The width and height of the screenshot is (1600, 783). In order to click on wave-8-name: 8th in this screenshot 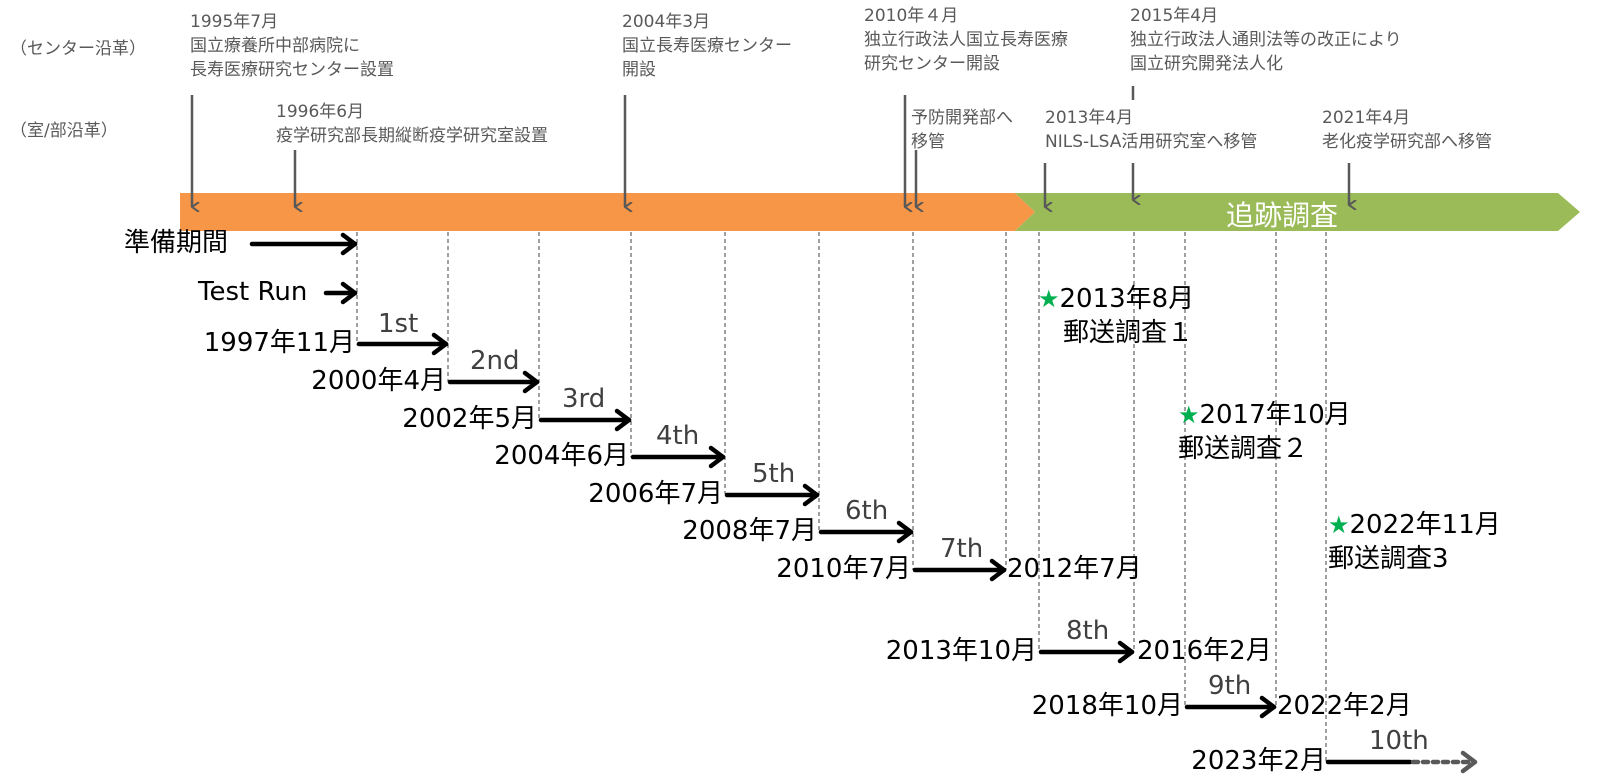, I will do `click(1088, 631)`.